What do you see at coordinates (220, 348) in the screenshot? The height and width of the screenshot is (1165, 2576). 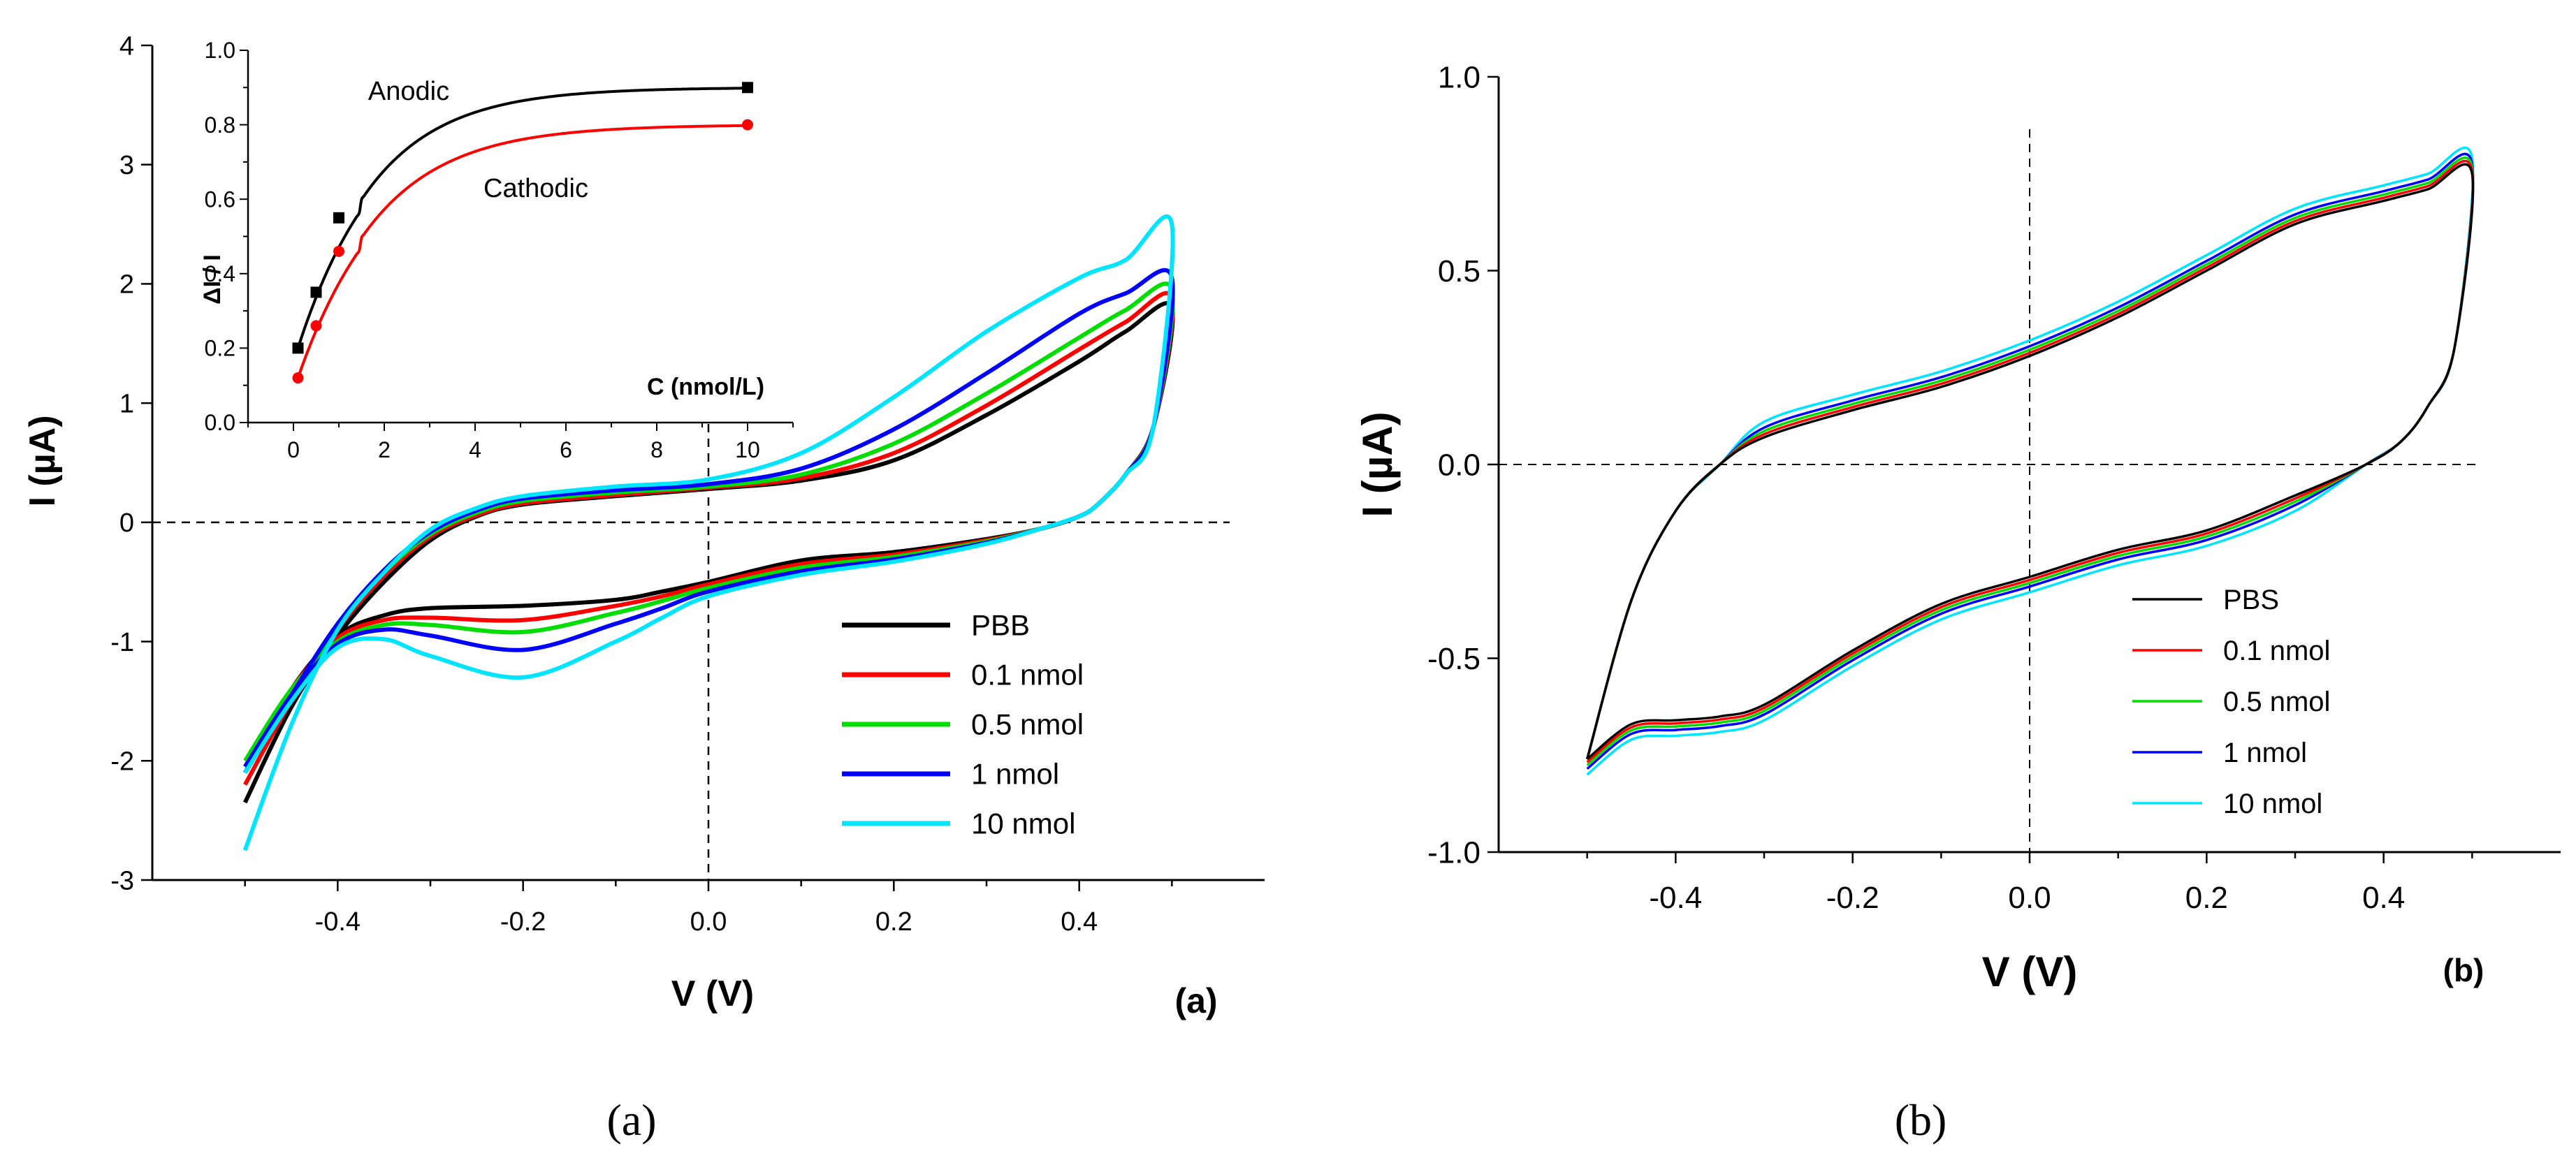 I see `y-tick-label: 0.2` at bounding box center [220, 348].